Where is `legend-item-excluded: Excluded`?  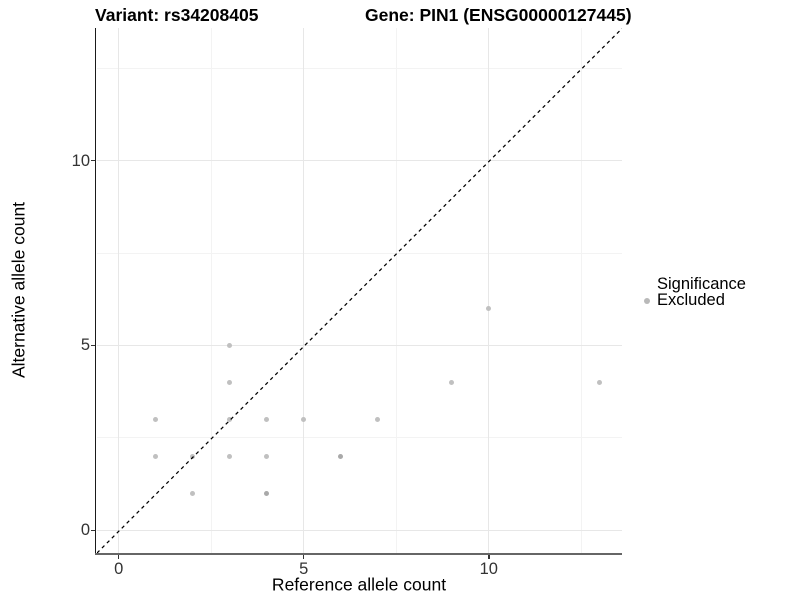
legend-item-excluded: Excluded is located at coordinates (682, 300).